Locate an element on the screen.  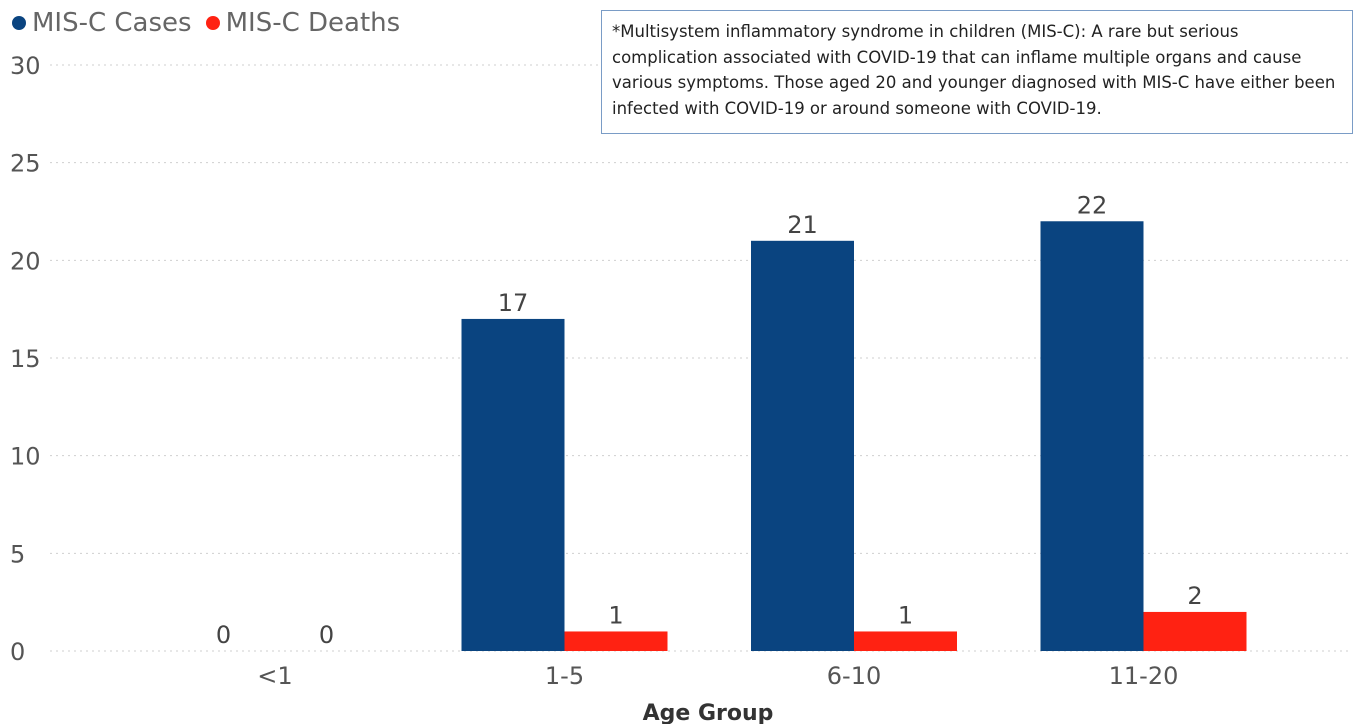
y-tick-label: 15 is located at coordinates (25, 359).